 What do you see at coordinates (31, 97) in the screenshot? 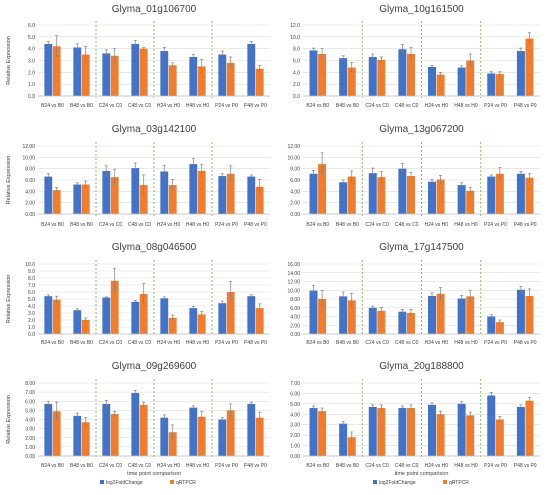
I see `y-tick-label: 0.0` at bounding box center [31, 97].